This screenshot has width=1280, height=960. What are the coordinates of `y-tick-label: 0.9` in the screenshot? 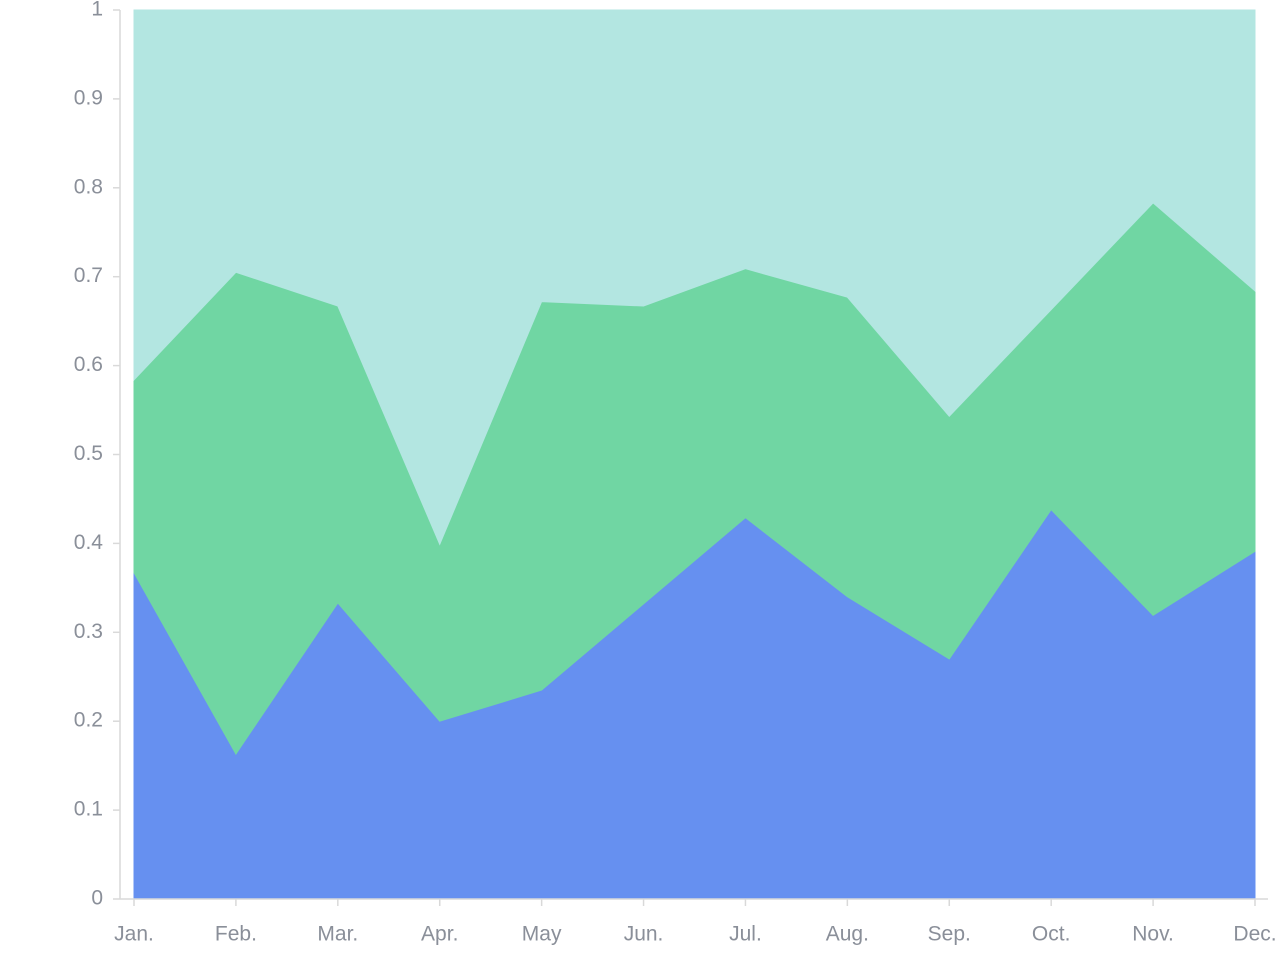 It's located at (88, 97).